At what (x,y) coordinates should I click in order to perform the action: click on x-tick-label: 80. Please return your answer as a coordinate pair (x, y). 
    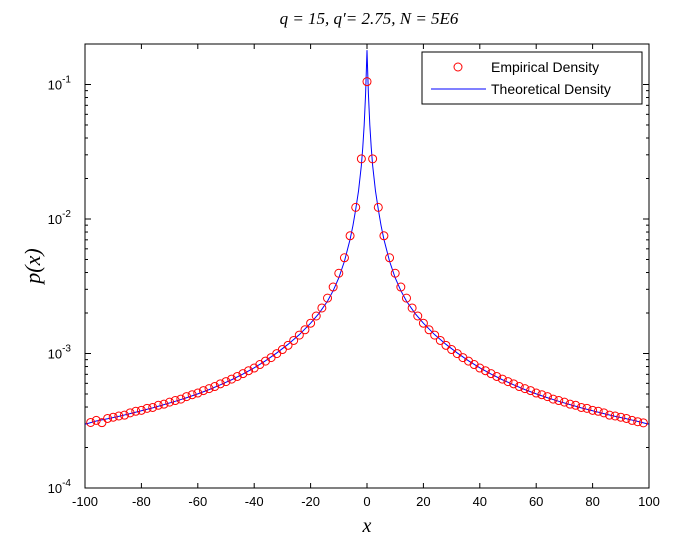
    Looking at the image, I should click on (592, 501).